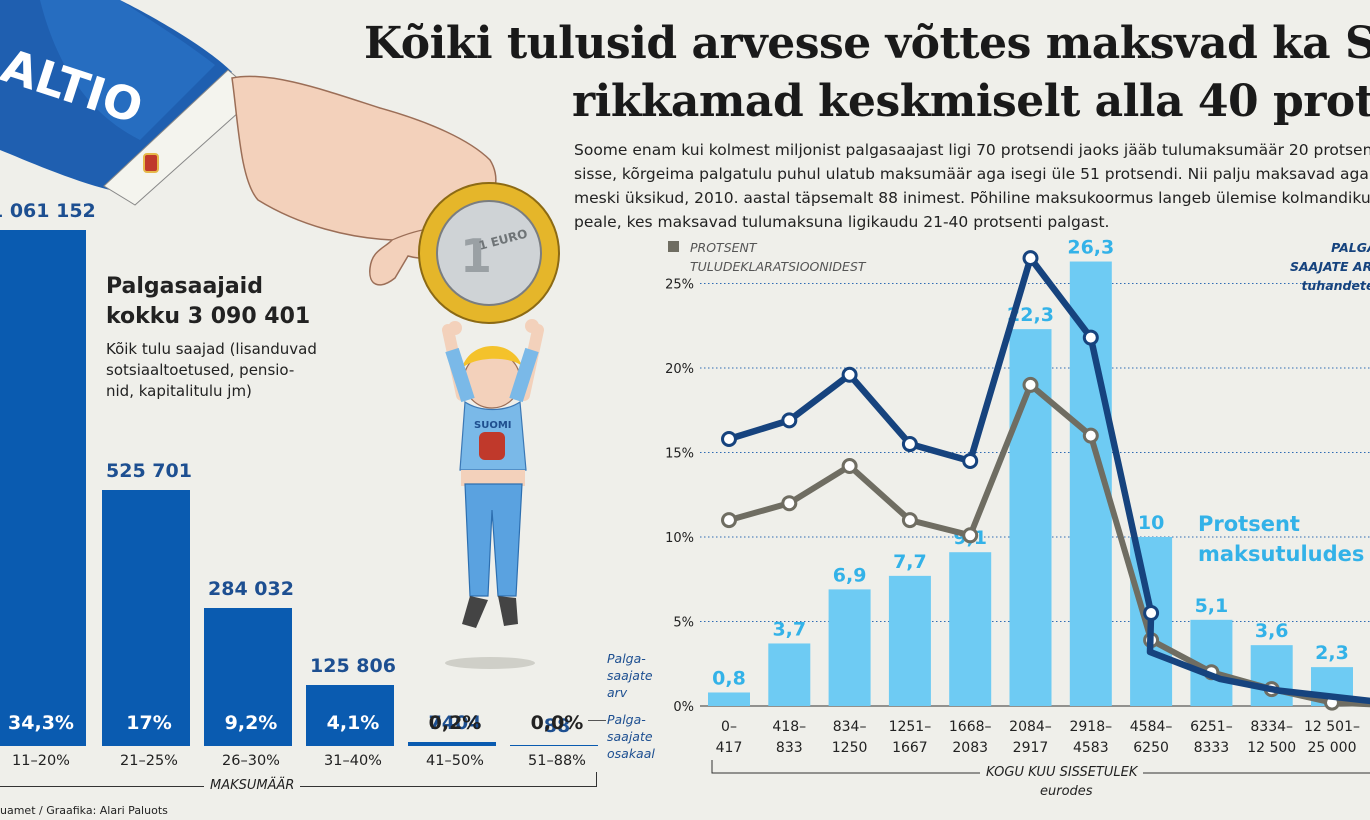 The width and height of the screenshot is (1370, 820). I want to click on category-tick-label: 26–30%, so click(251, 761).